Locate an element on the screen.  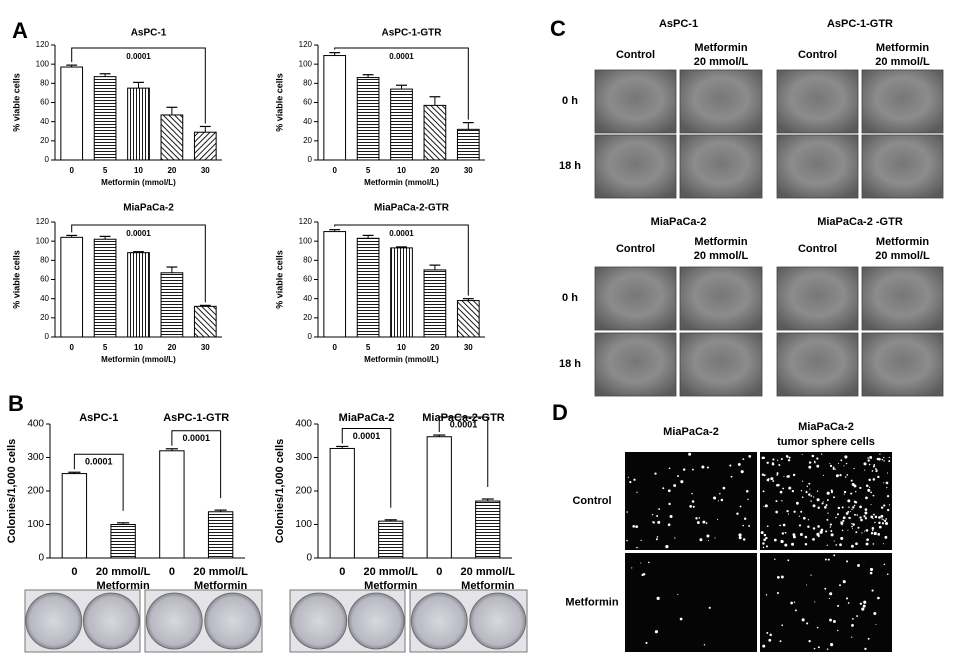
y-axis-label: Colonies/1,000 cells is located at coordinates (12, 491).